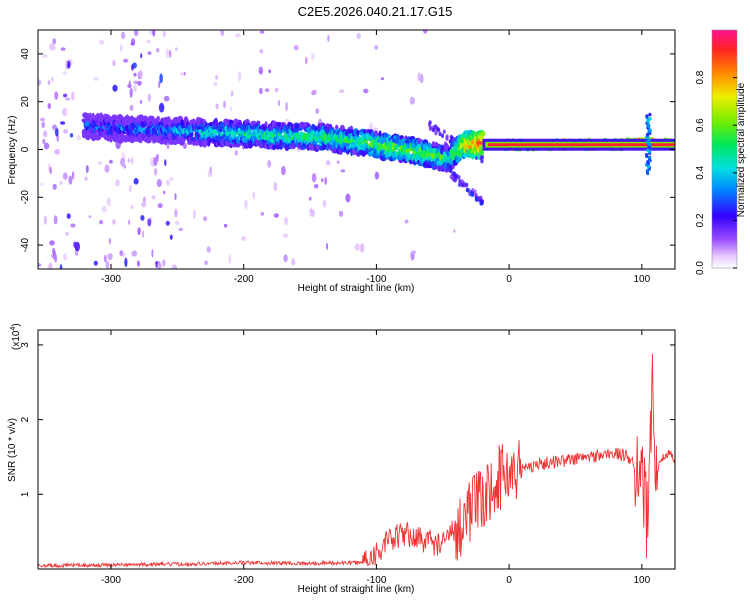 Image resolution: width=750 pixels, height=600 pixels. What do you see at coordinates (700, 77) in the screenshot?
I see `colorbar-tick-label: 0.8` at bounding box center [700, 77].